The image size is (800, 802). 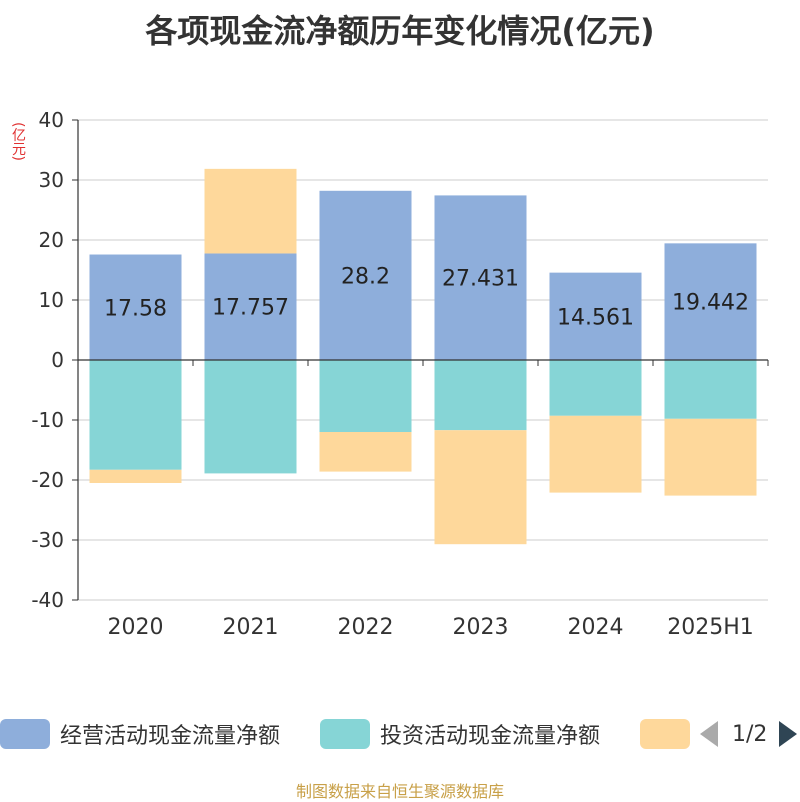 I want to click on y-axis-unit-label: (亿元), so click(x=18, y=141).